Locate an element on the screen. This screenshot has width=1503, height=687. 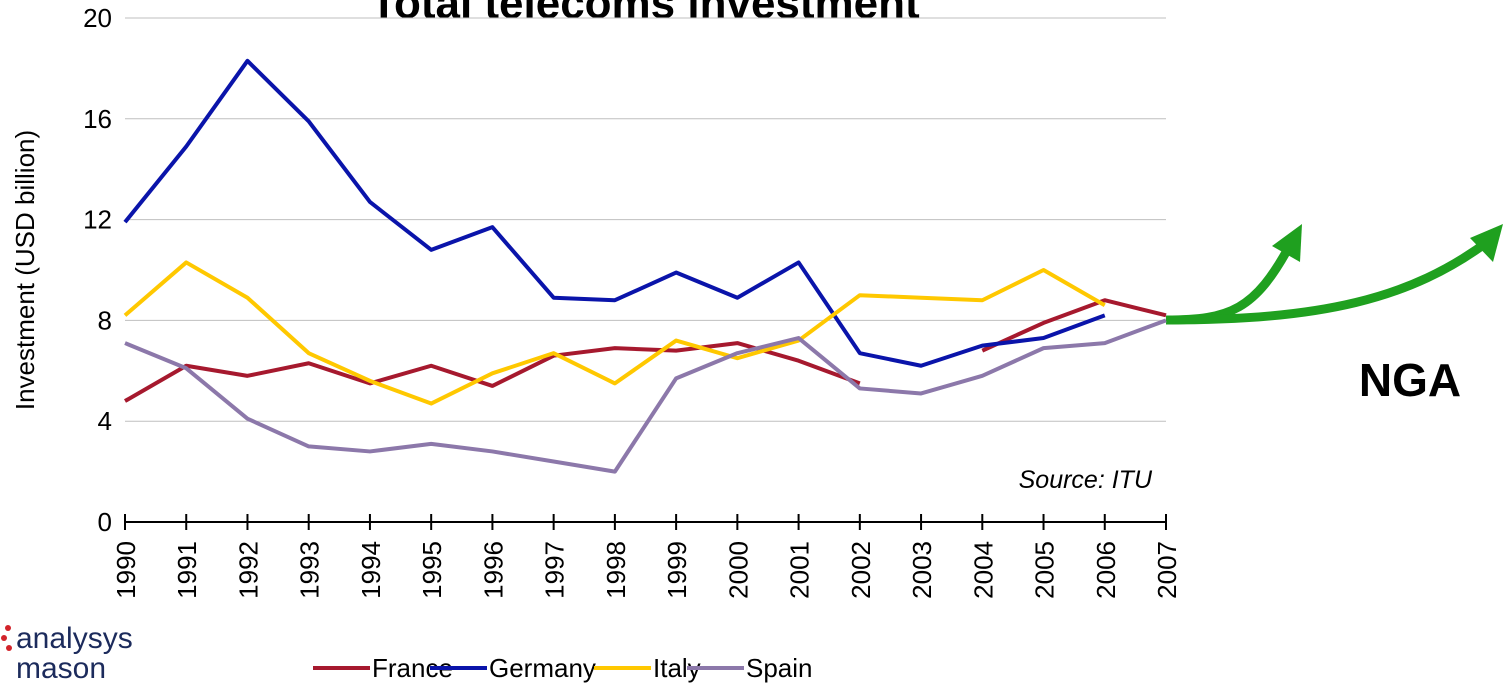
chart-title: Total telecoms investment is located at coordinates (645, 14).